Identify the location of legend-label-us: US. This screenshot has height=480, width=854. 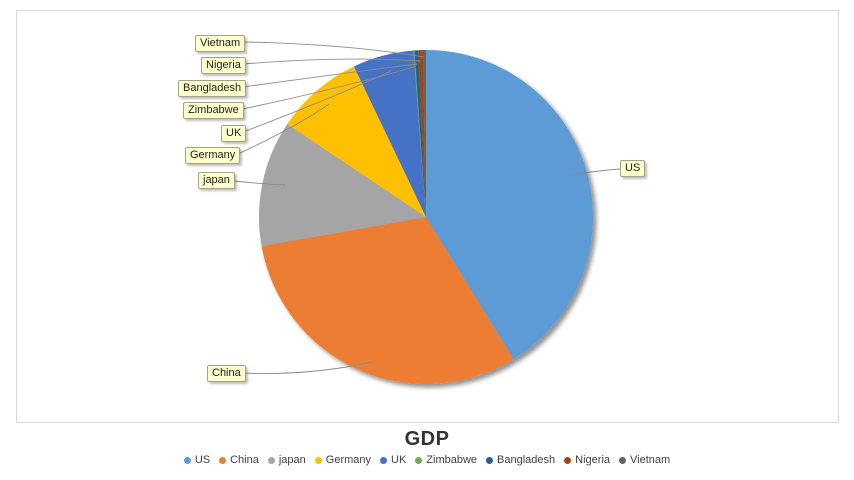
(202, 460).